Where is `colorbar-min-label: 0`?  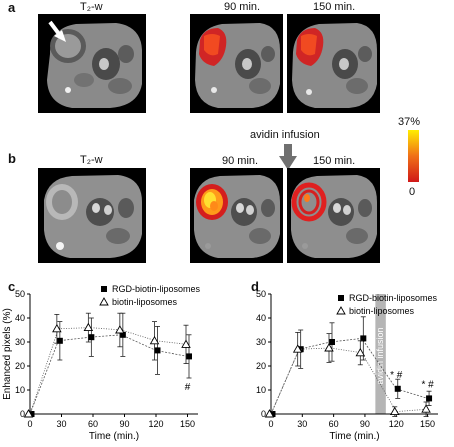 colorbar-min-label: 0 is located at coordinates (412, 192).